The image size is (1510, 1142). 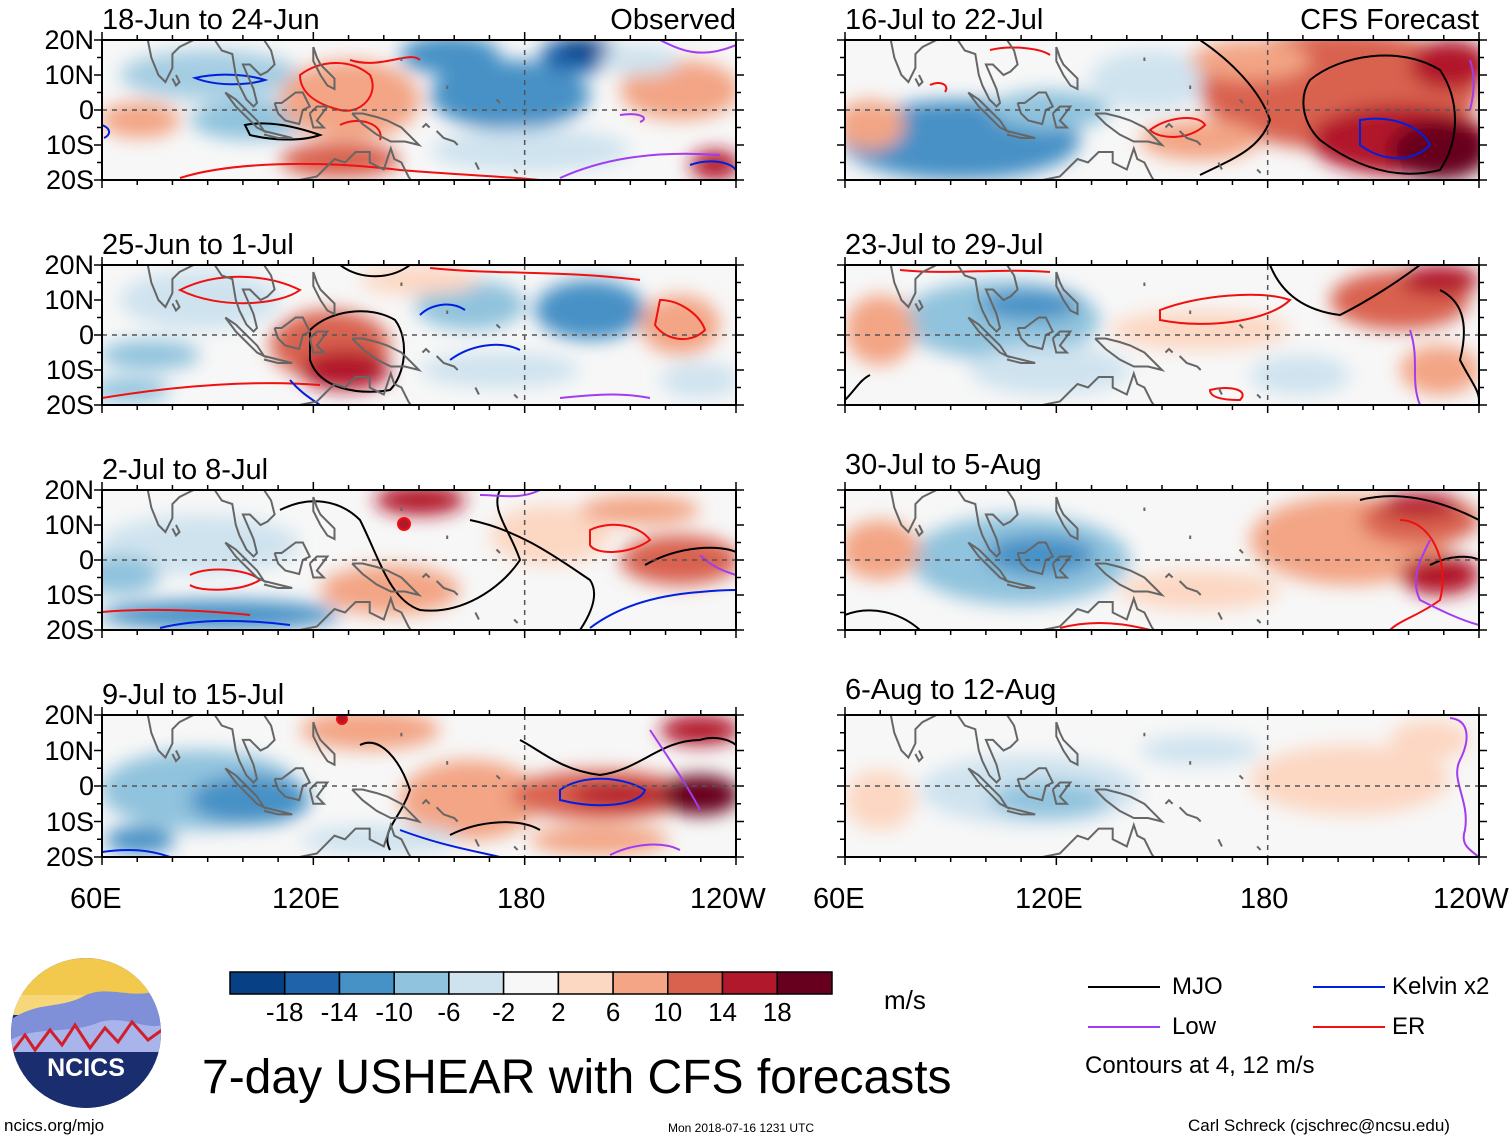 I want to click on colorbar-label: 10, so click(x=668, y=1012).